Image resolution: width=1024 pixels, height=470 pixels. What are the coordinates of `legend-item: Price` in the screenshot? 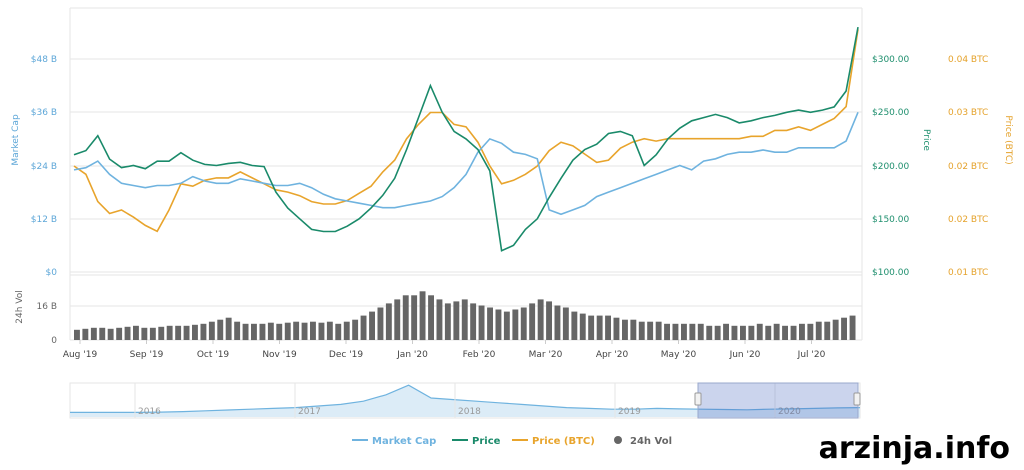 It's located at (486, 441).